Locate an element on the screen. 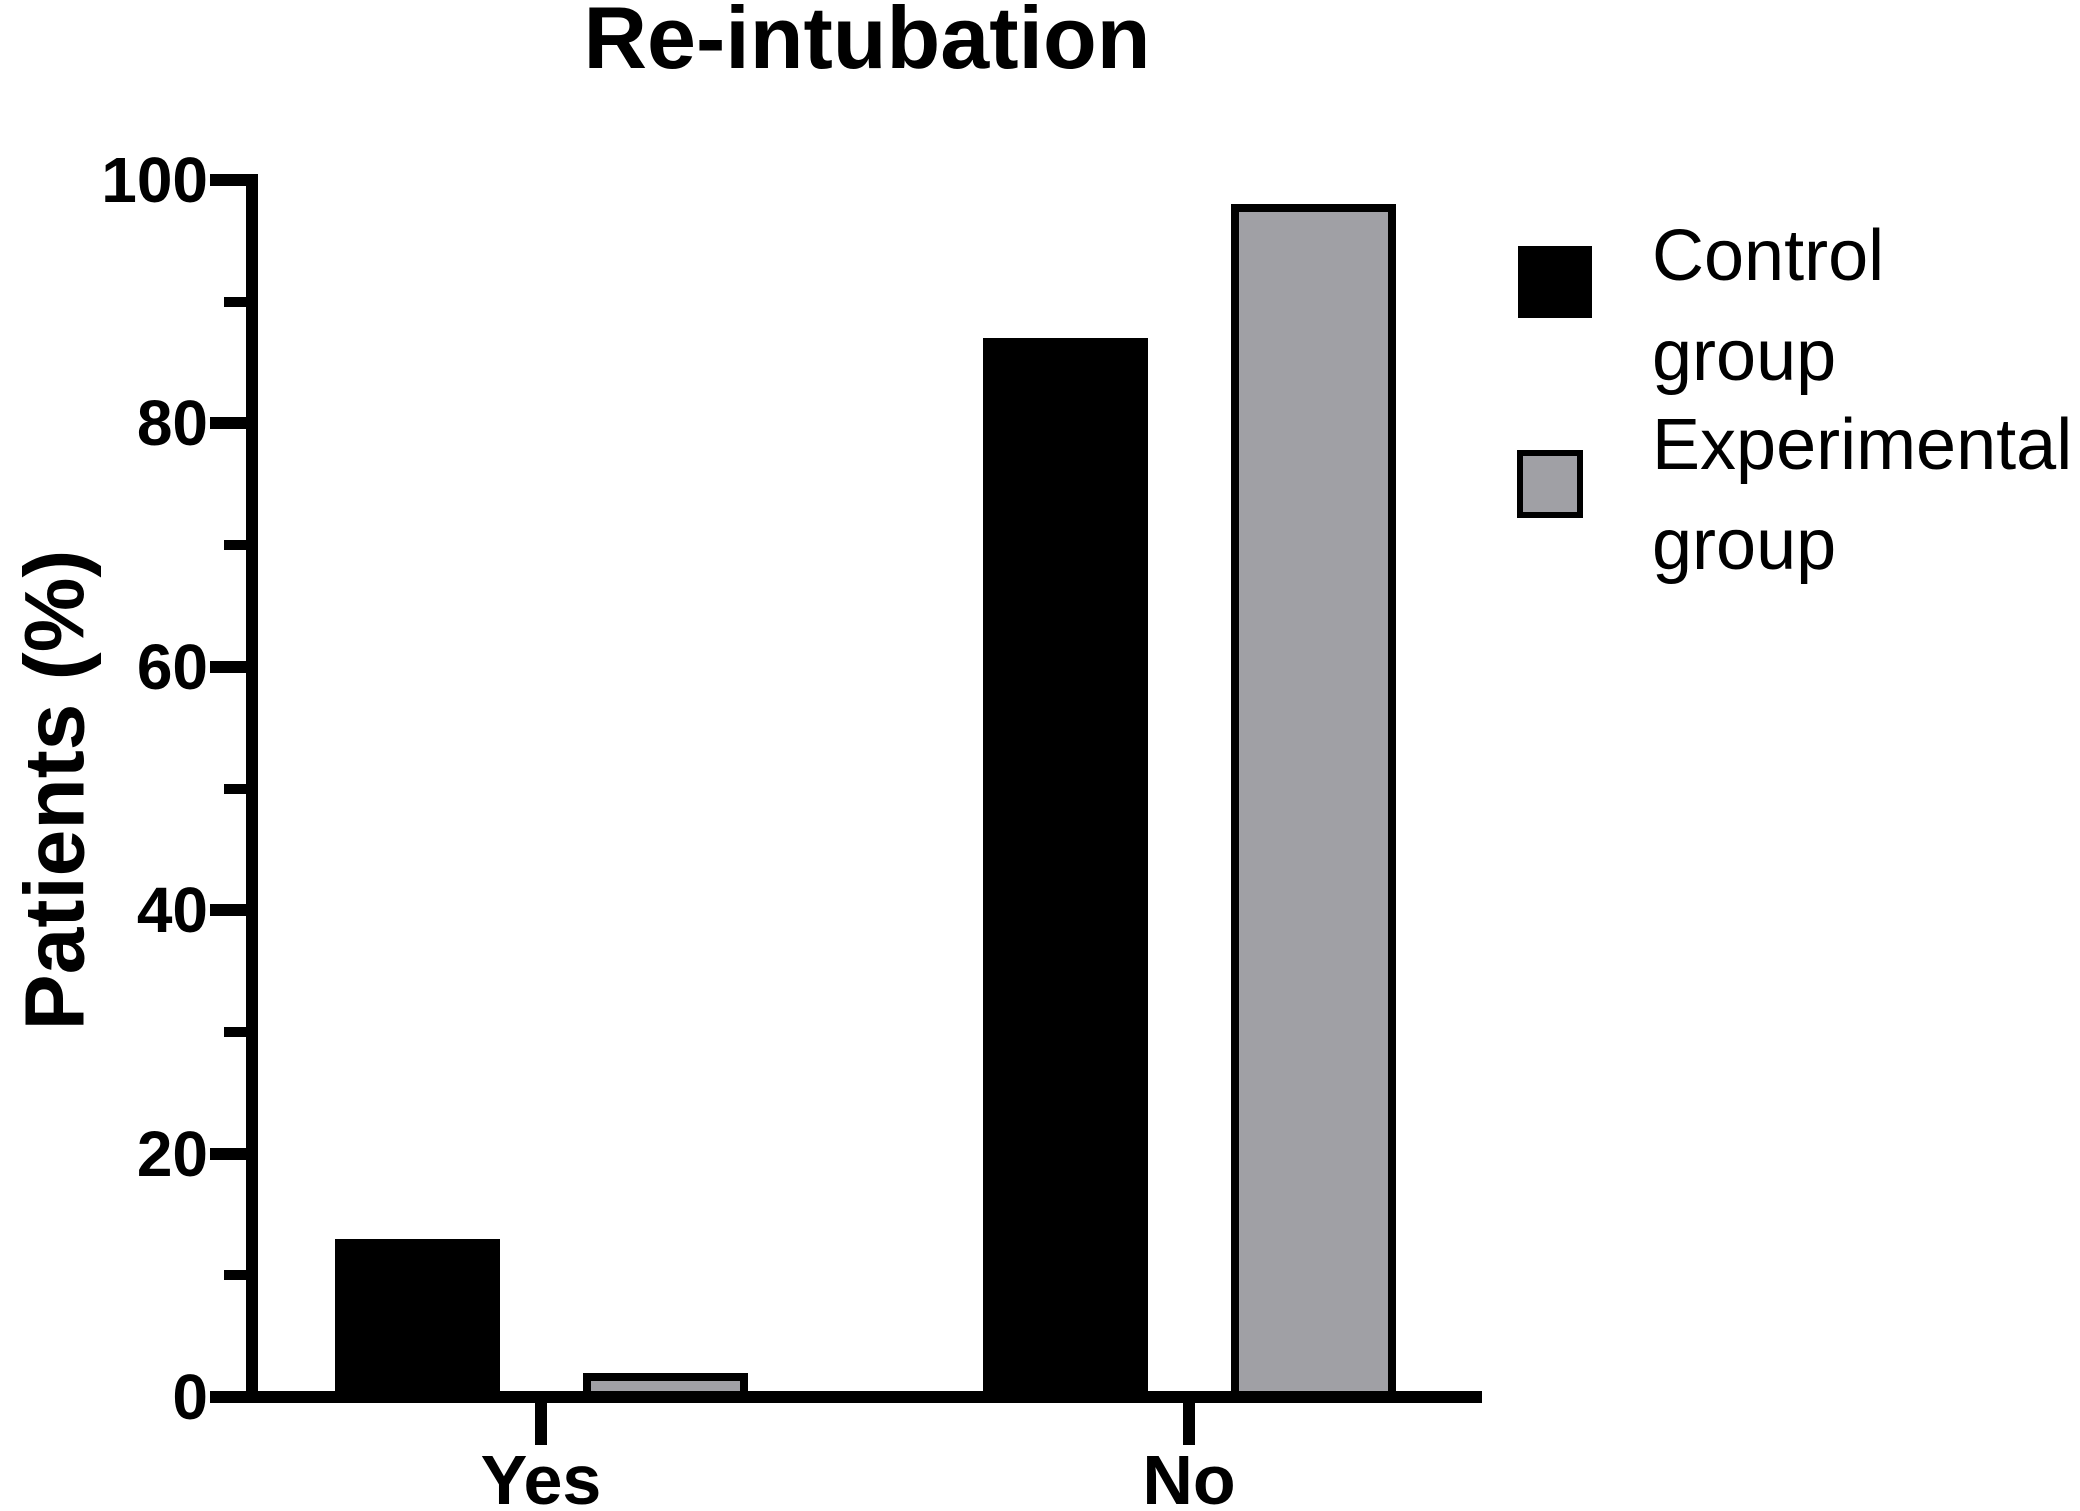 The height and width of the screenshot is (1511, 2080). legend-swatch-control-group is located at coordinates (1555, 282).